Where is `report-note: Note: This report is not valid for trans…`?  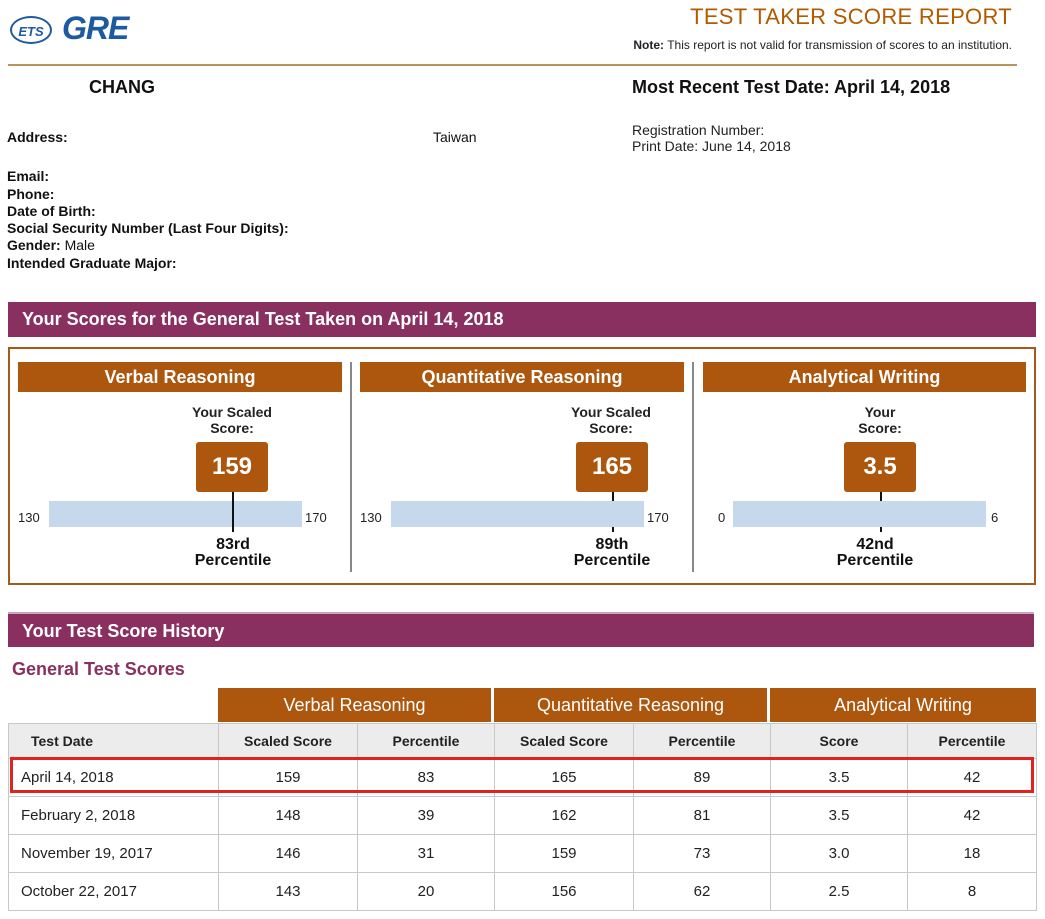 report-note: Note: This report is not valid for trans… is located at coordinates (822, 45).